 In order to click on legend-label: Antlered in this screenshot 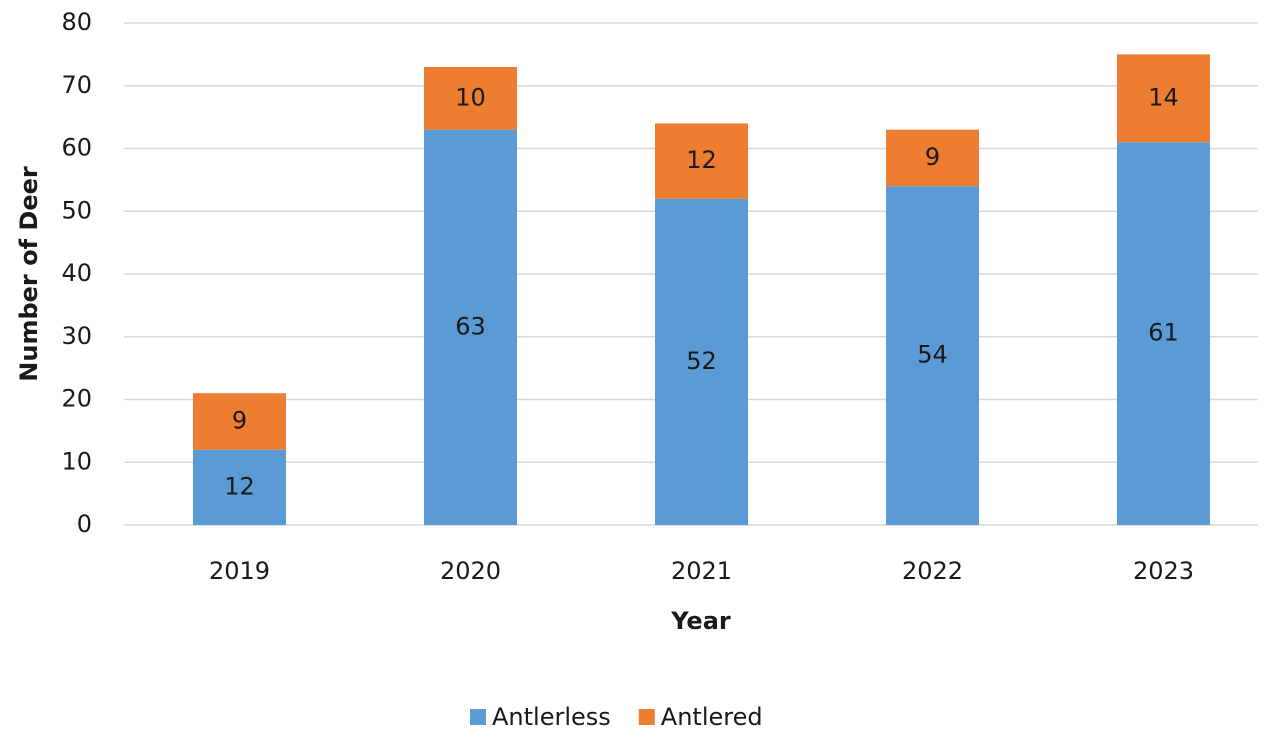, I will do `click(712, 717)`.